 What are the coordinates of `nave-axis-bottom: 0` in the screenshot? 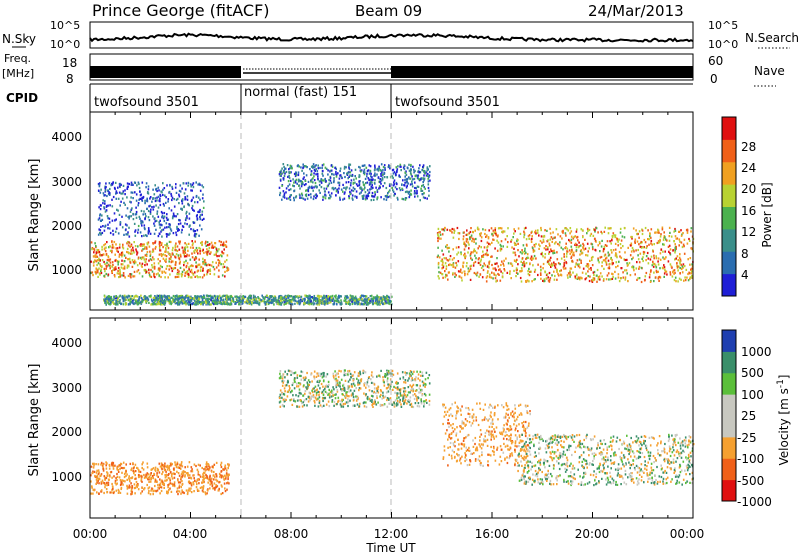 It's located at (714, 79).